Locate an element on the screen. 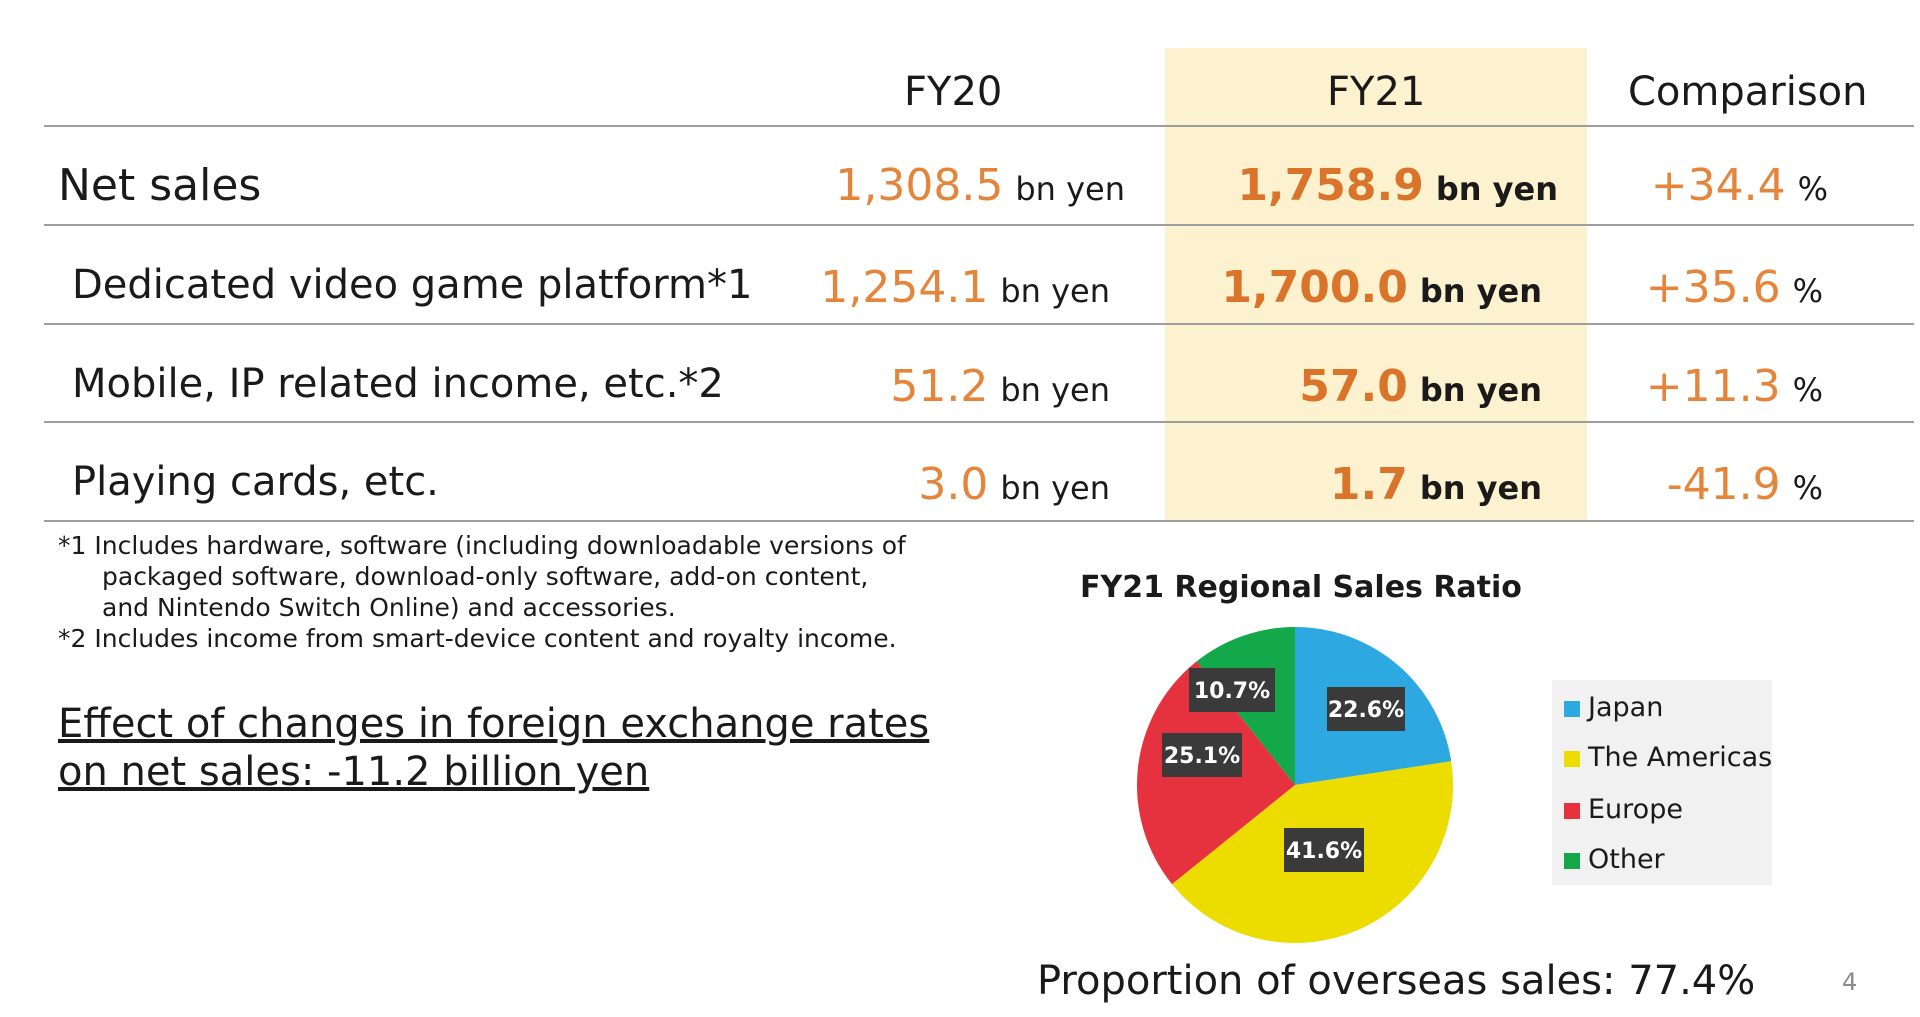  legend-swatch-japan is located at coordinates (1572, 709).